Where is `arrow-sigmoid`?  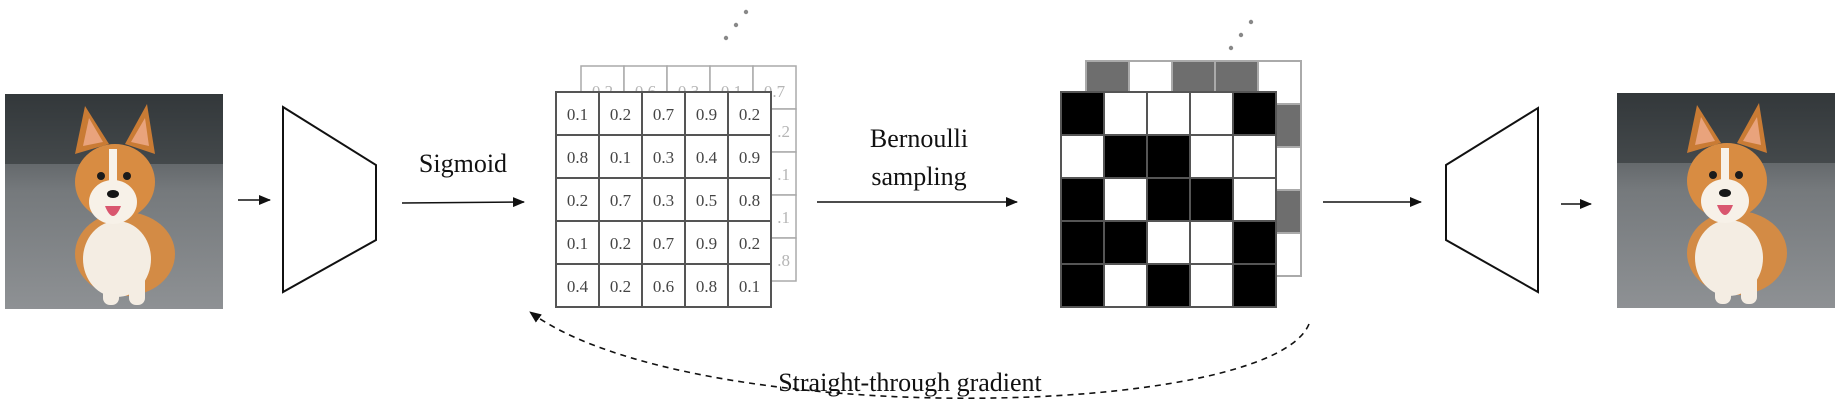
arrow-sigmoid is located at coordinates (463, 202).